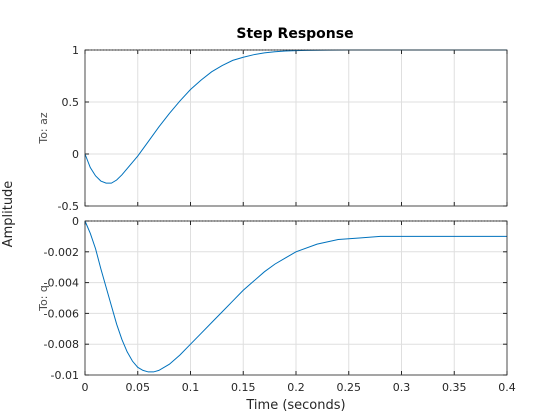 This screenshot has width=560, height=420. I want to click on x-tick-label: 0, so click(85, 387).